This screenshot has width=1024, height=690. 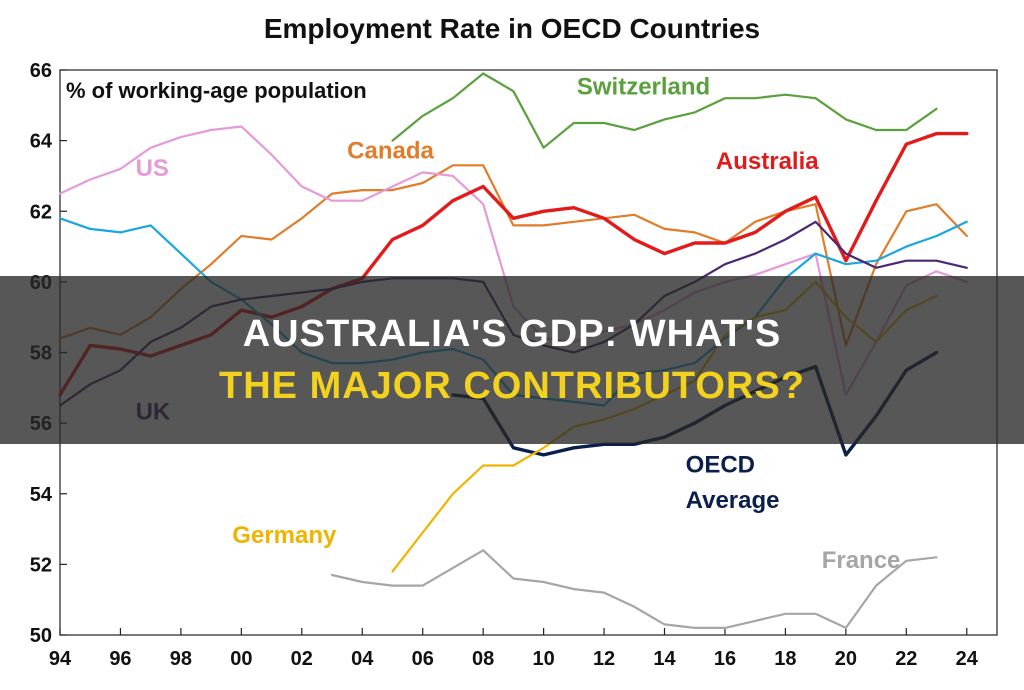 I want to click on chart-title: Employment Rate in OECD Countries, so click(x=512, y=28).